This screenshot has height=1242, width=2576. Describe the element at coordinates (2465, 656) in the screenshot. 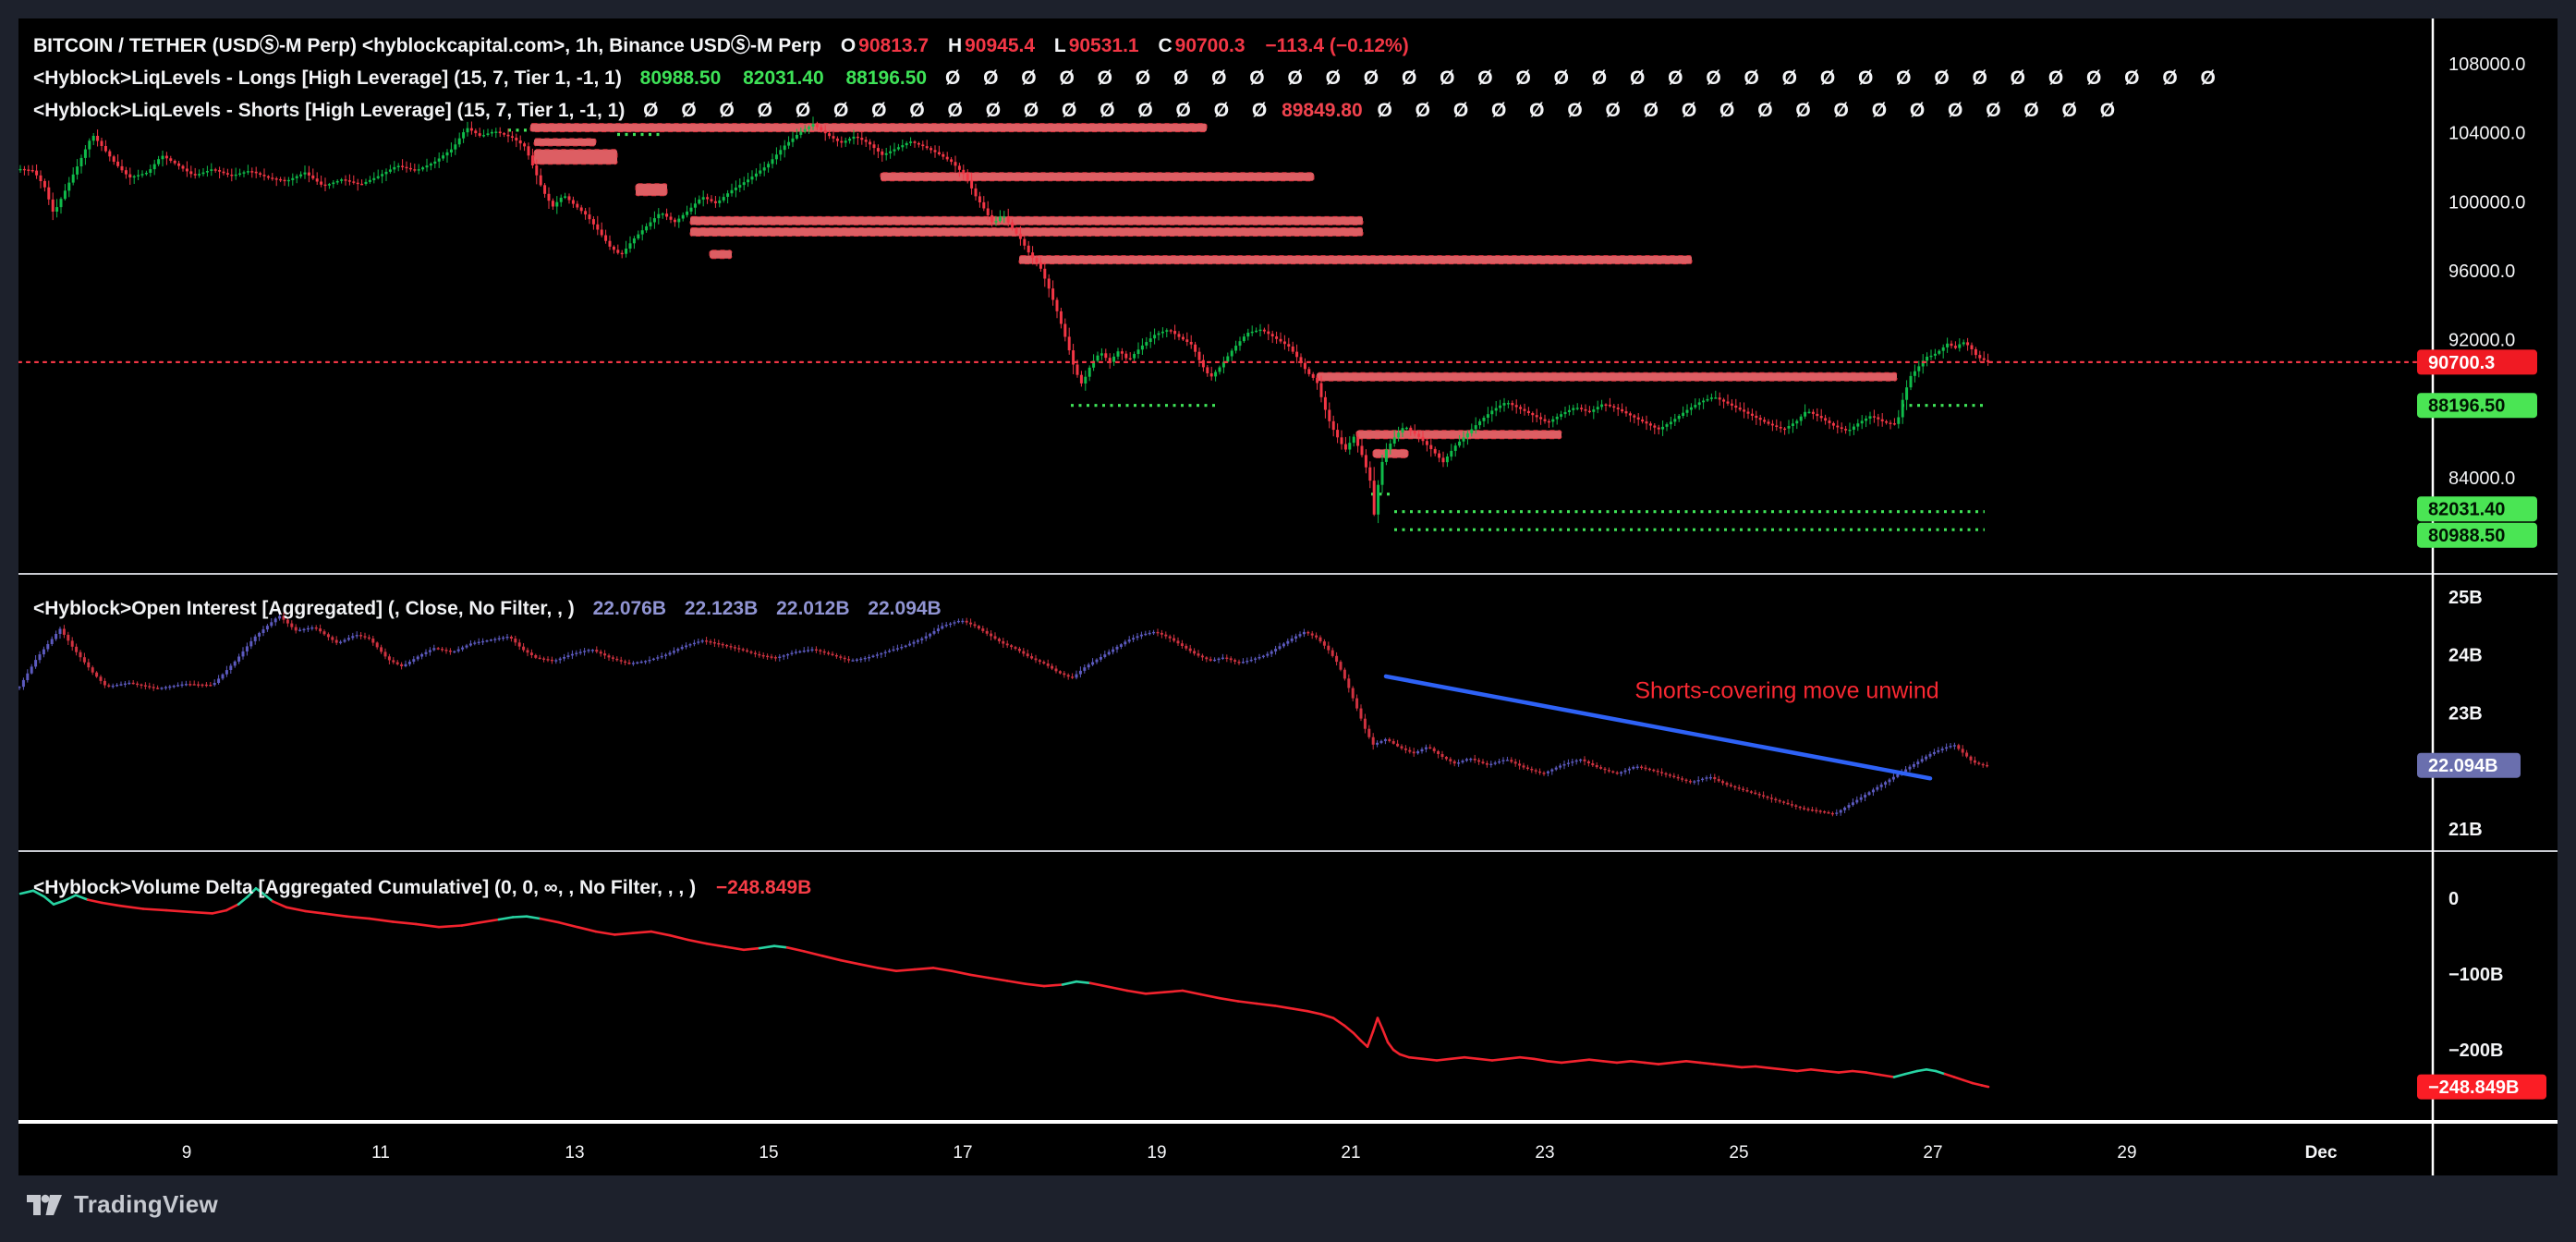

I see `oi-axis-label: 24B` at that location.